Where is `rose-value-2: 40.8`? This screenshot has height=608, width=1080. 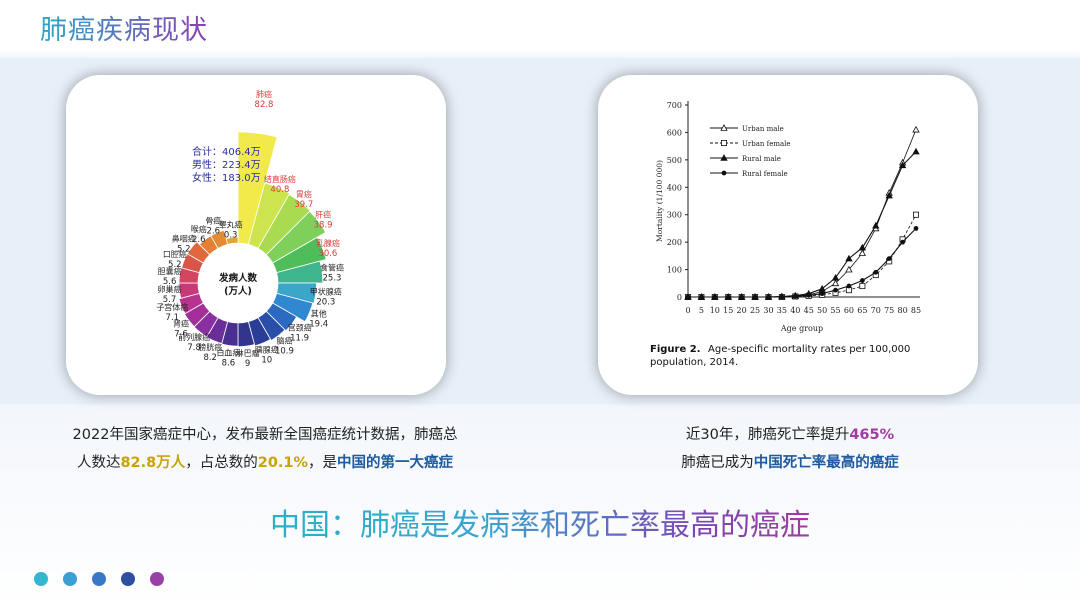
rose-value-2: 40.8 is located at coordinates (279, 190).